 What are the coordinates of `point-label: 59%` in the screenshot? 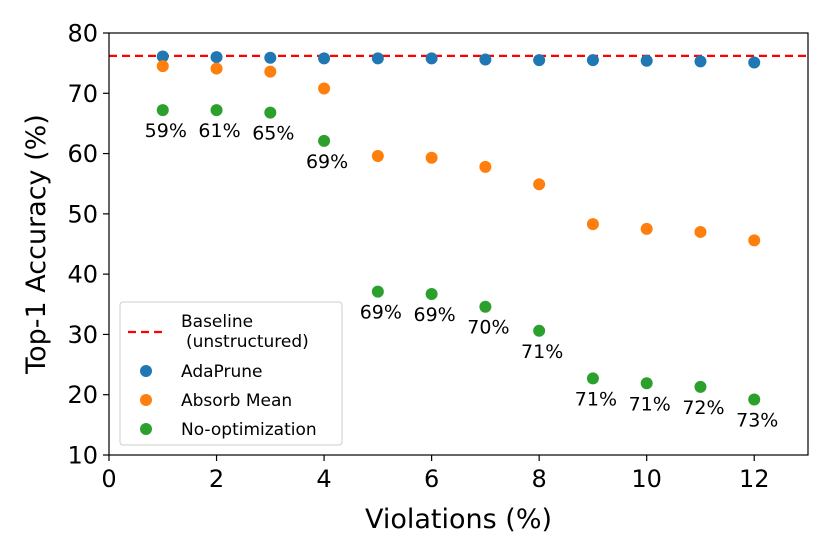 It's located at (166, 131).